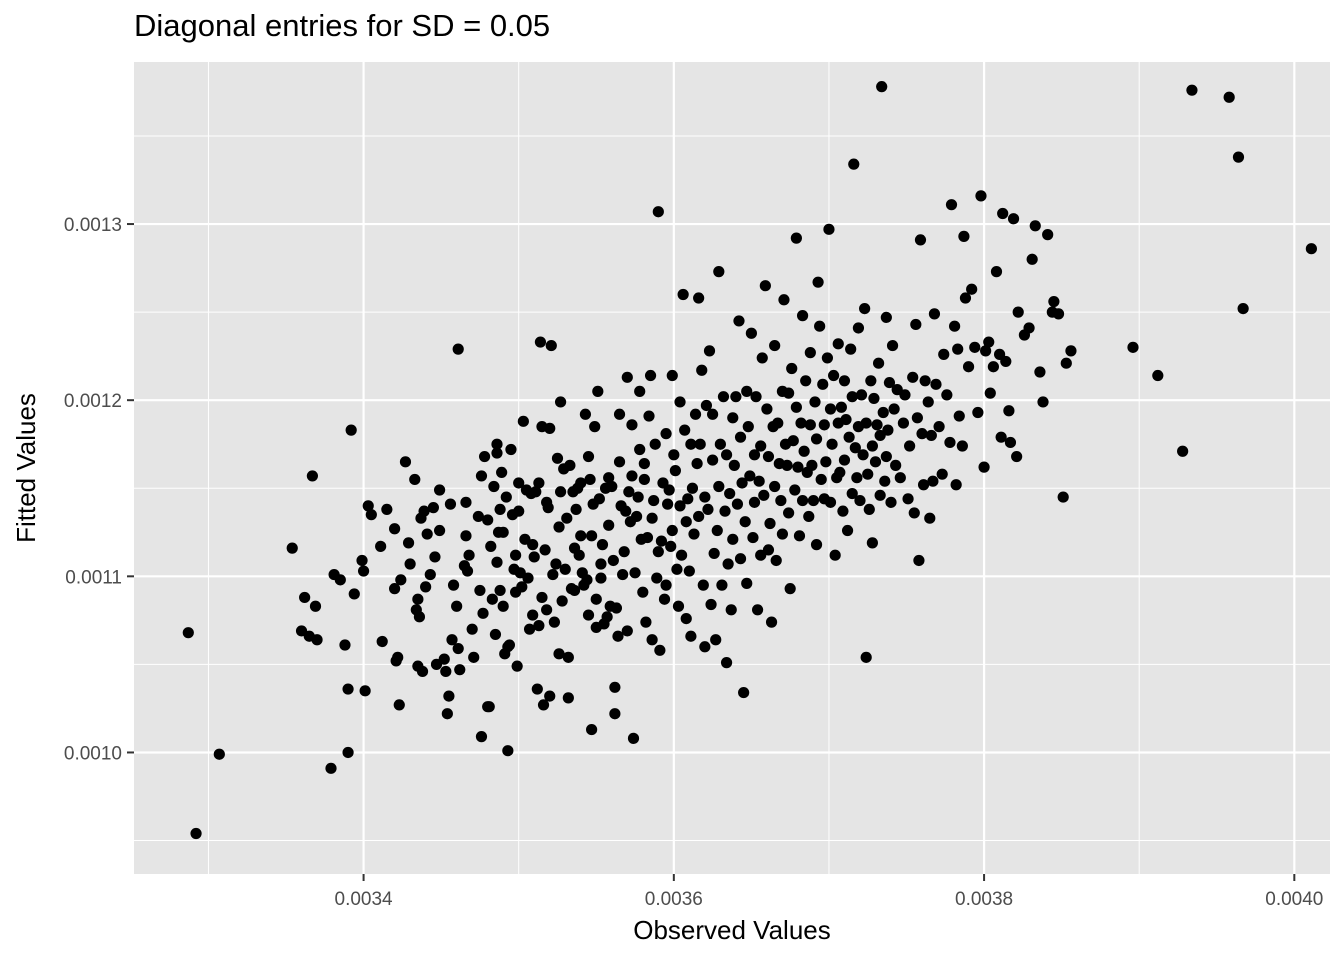 The height and width of the screenshot is (960, 1344). Describe the element at coordinates (93, 225) in the screenshot. I see `y-tick-label: 0.0013` at that location.